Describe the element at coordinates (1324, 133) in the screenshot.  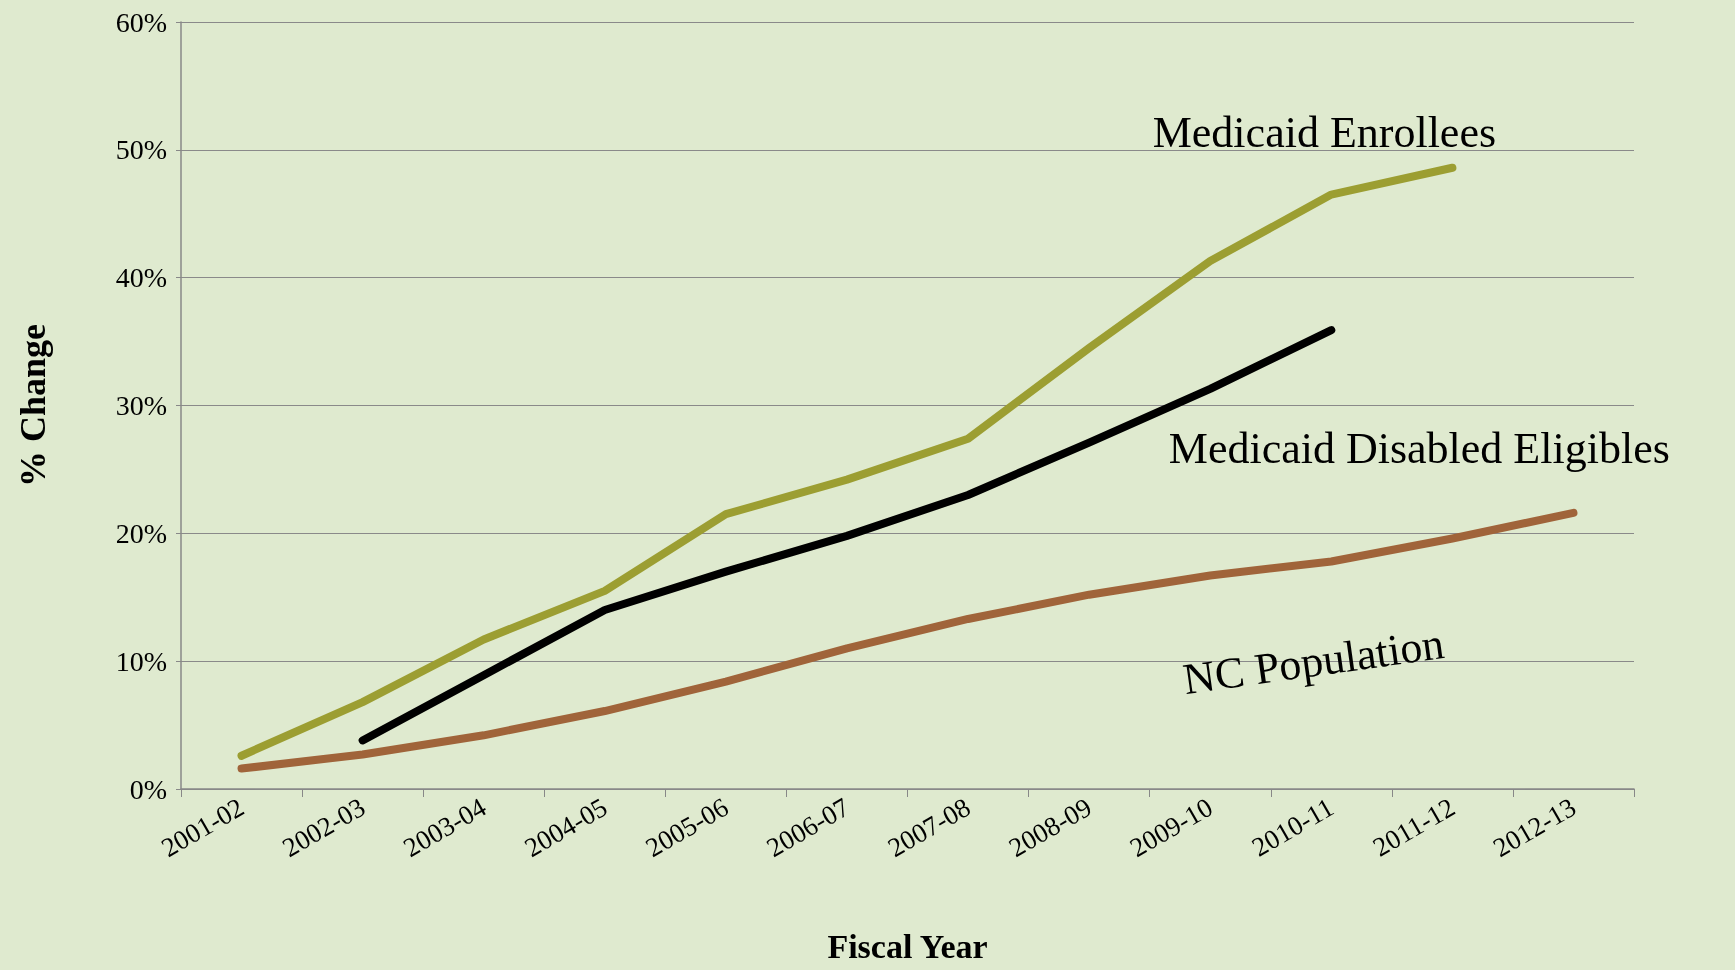
I see `series-label: Medicaid Enrollees` at that location.